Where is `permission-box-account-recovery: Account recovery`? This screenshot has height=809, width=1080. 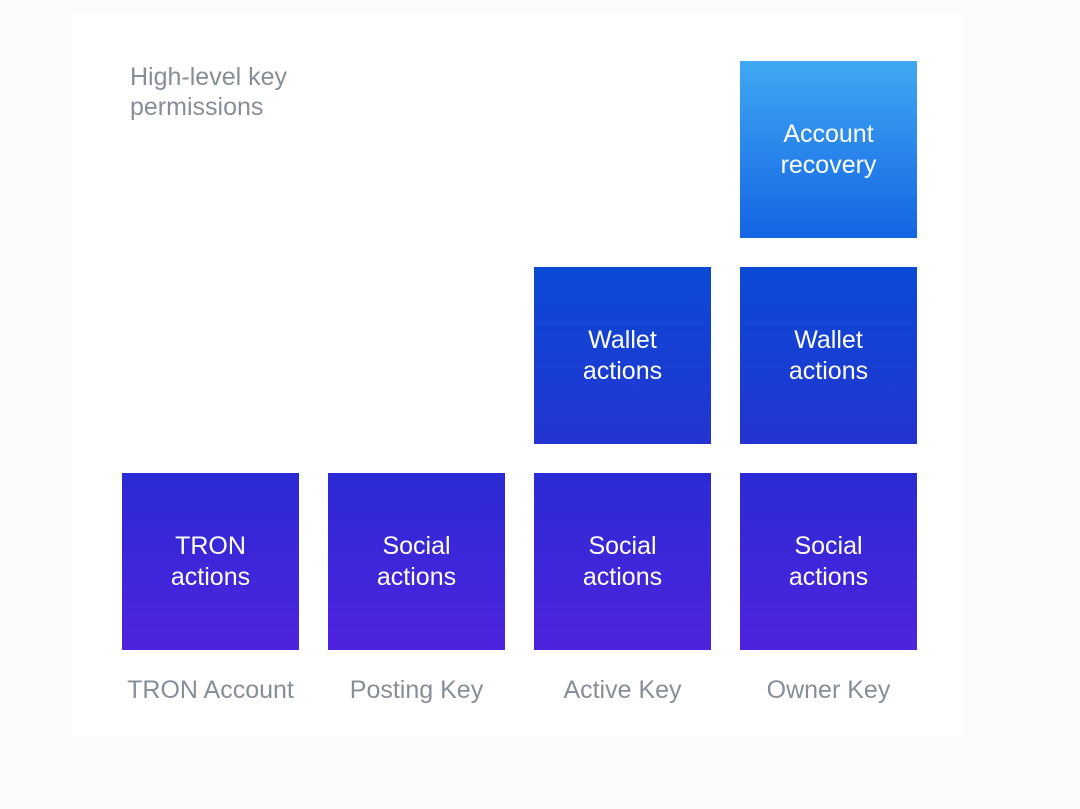 permission-box-account-recovery: Account recovery is located at coordinates (828, 149).